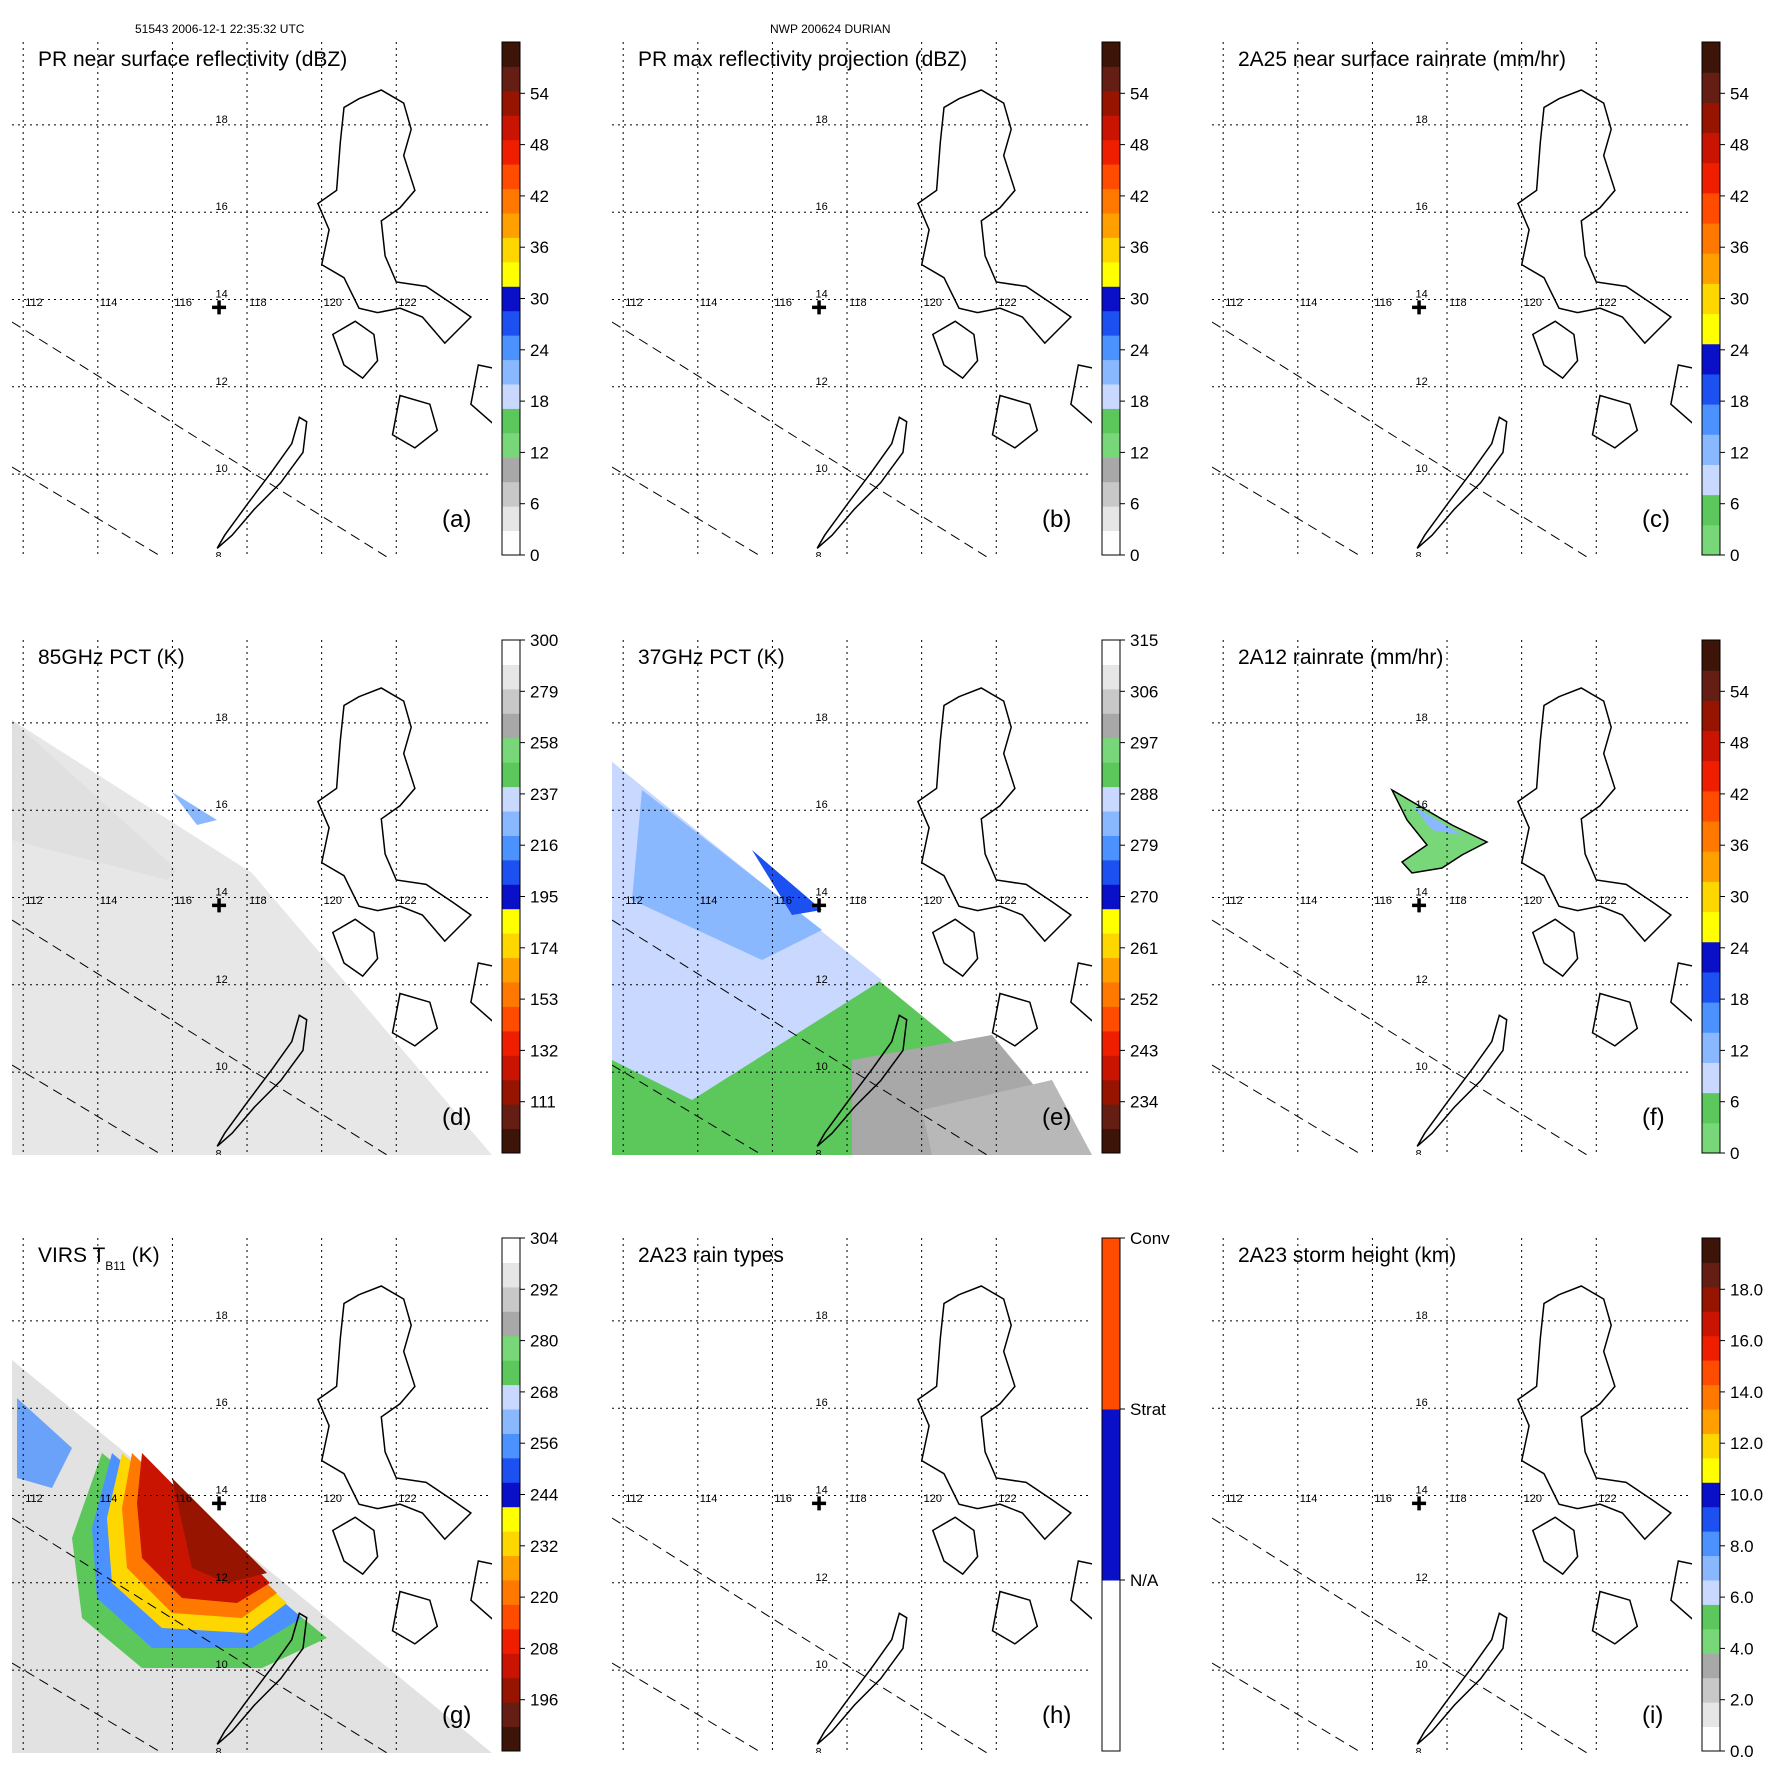 The height and width of the screenshot is (1771, 1771). Describe the element at coordinates (852, 897) in the screenshot. I see `map-area-e: 112 114 116 118 120 122 18 16 14 12 10 8` at that location.